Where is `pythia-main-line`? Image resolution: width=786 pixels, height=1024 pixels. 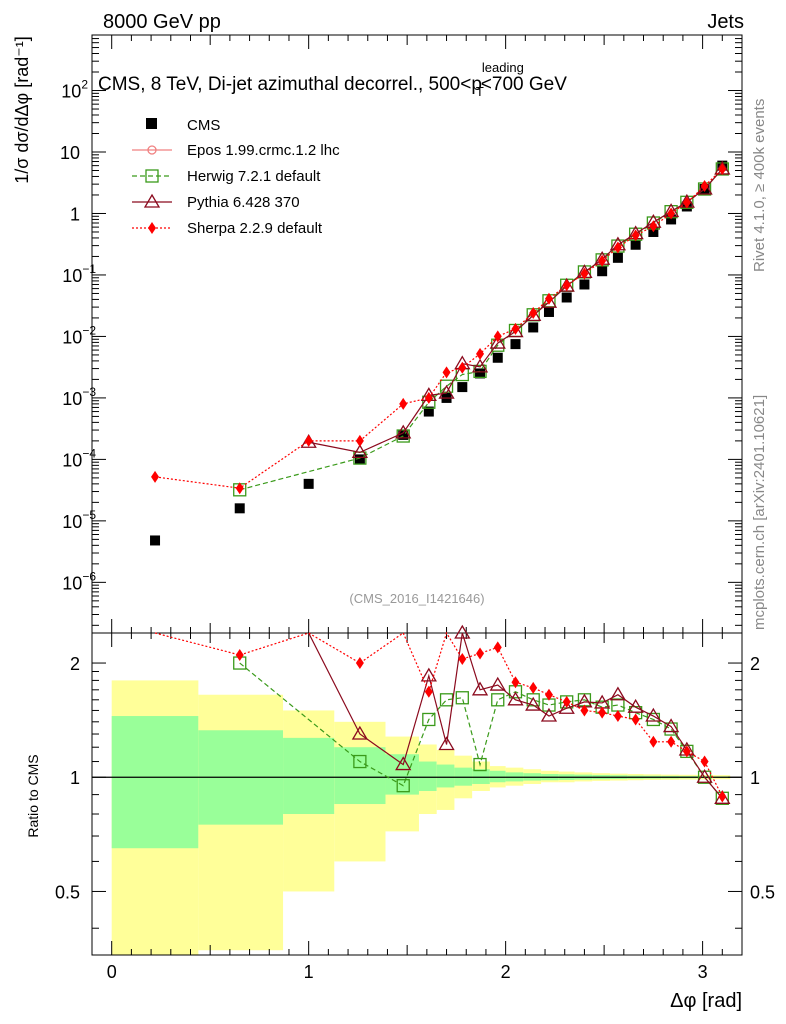 pythia-main-line is located at coordinates (515, 311).